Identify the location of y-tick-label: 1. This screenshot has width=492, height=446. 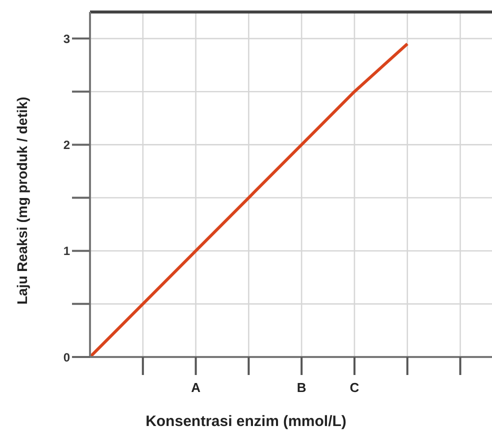
(66, 251).